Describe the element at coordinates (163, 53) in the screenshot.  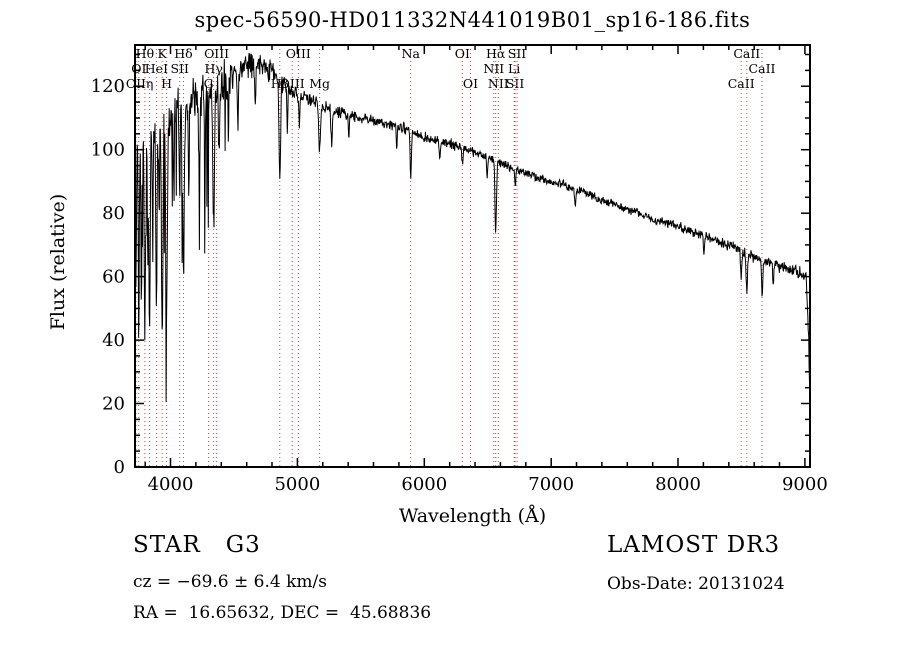
I see `spectral-line-label: K` at that location.